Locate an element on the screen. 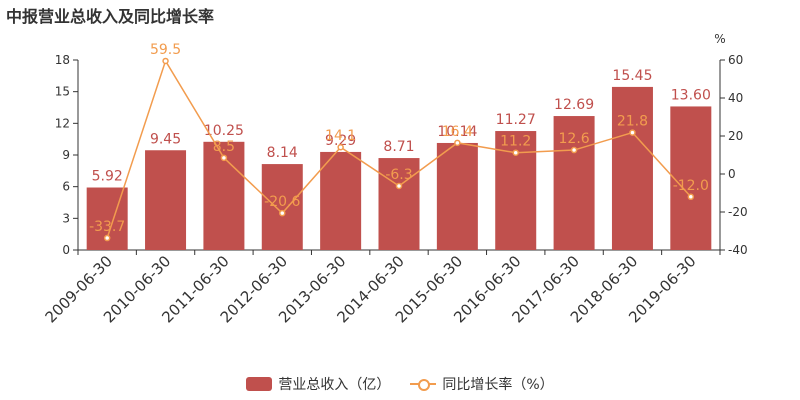 The image size is (800, 400). y-tick-label-right: -40 is located at coordinates (738, 250).